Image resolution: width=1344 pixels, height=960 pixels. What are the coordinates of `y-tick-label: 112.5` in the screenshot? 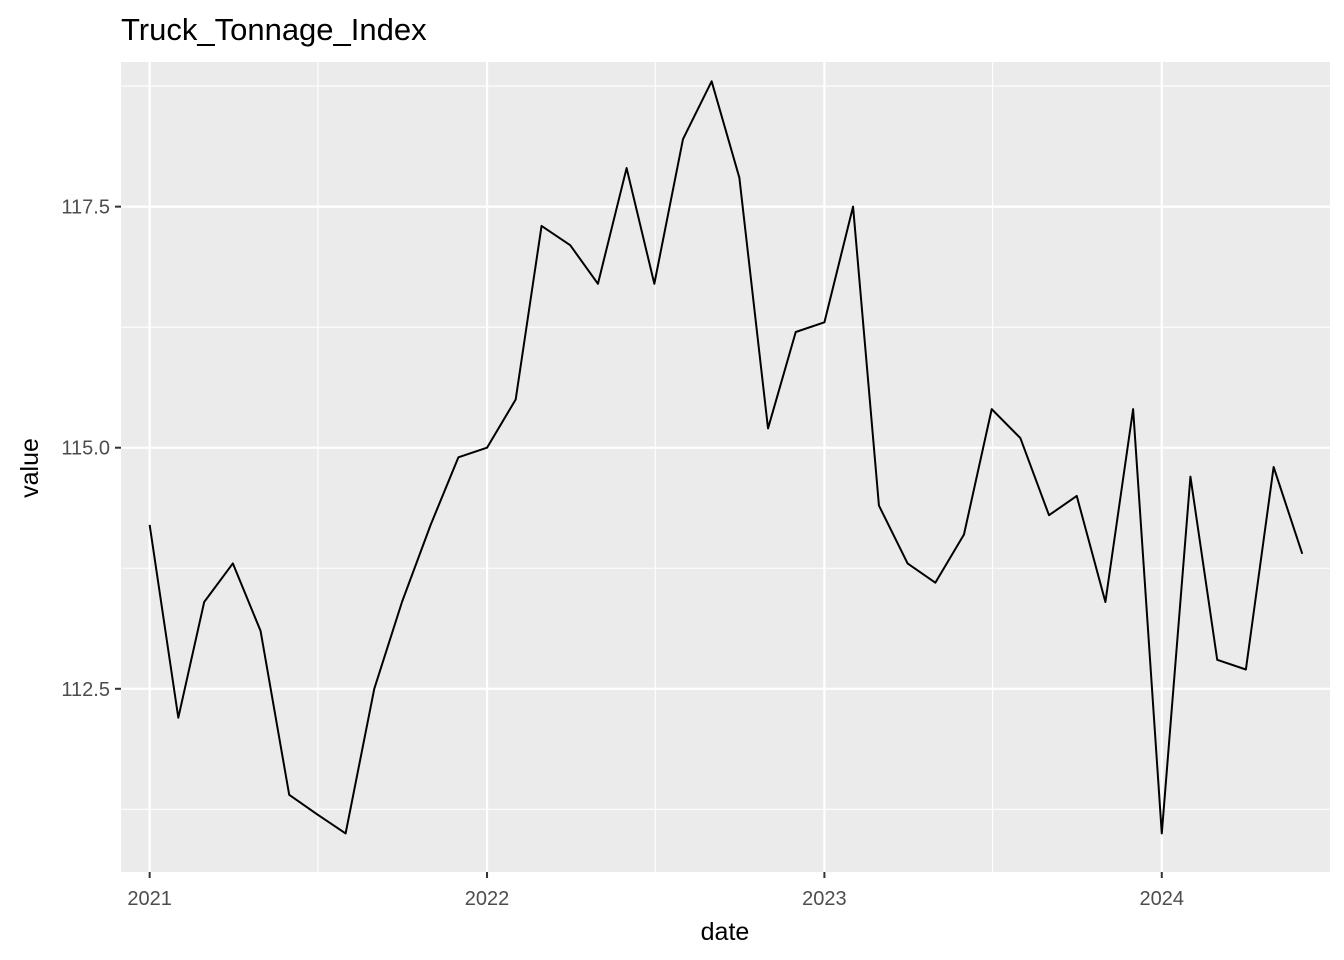 It's located at (85, 690).